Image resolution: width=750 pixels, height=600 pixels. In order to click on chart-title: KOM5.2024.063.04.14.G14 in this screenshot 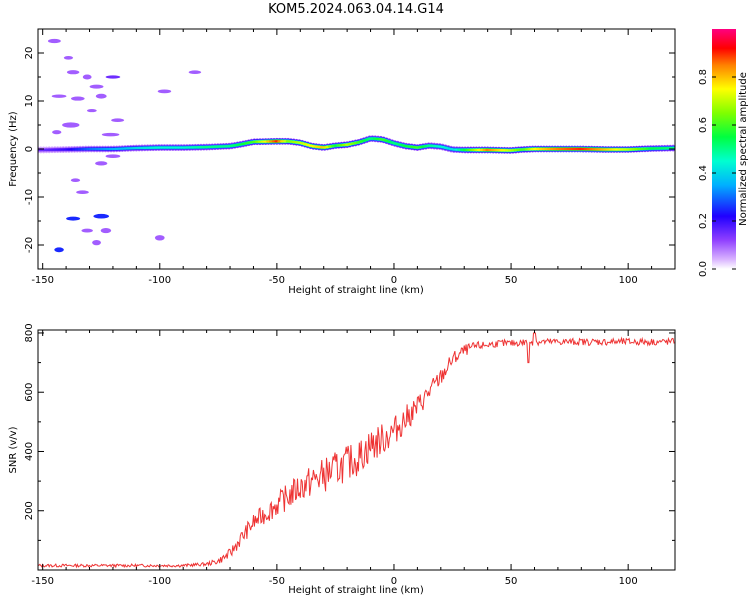, I will do `click(356, 9)`.